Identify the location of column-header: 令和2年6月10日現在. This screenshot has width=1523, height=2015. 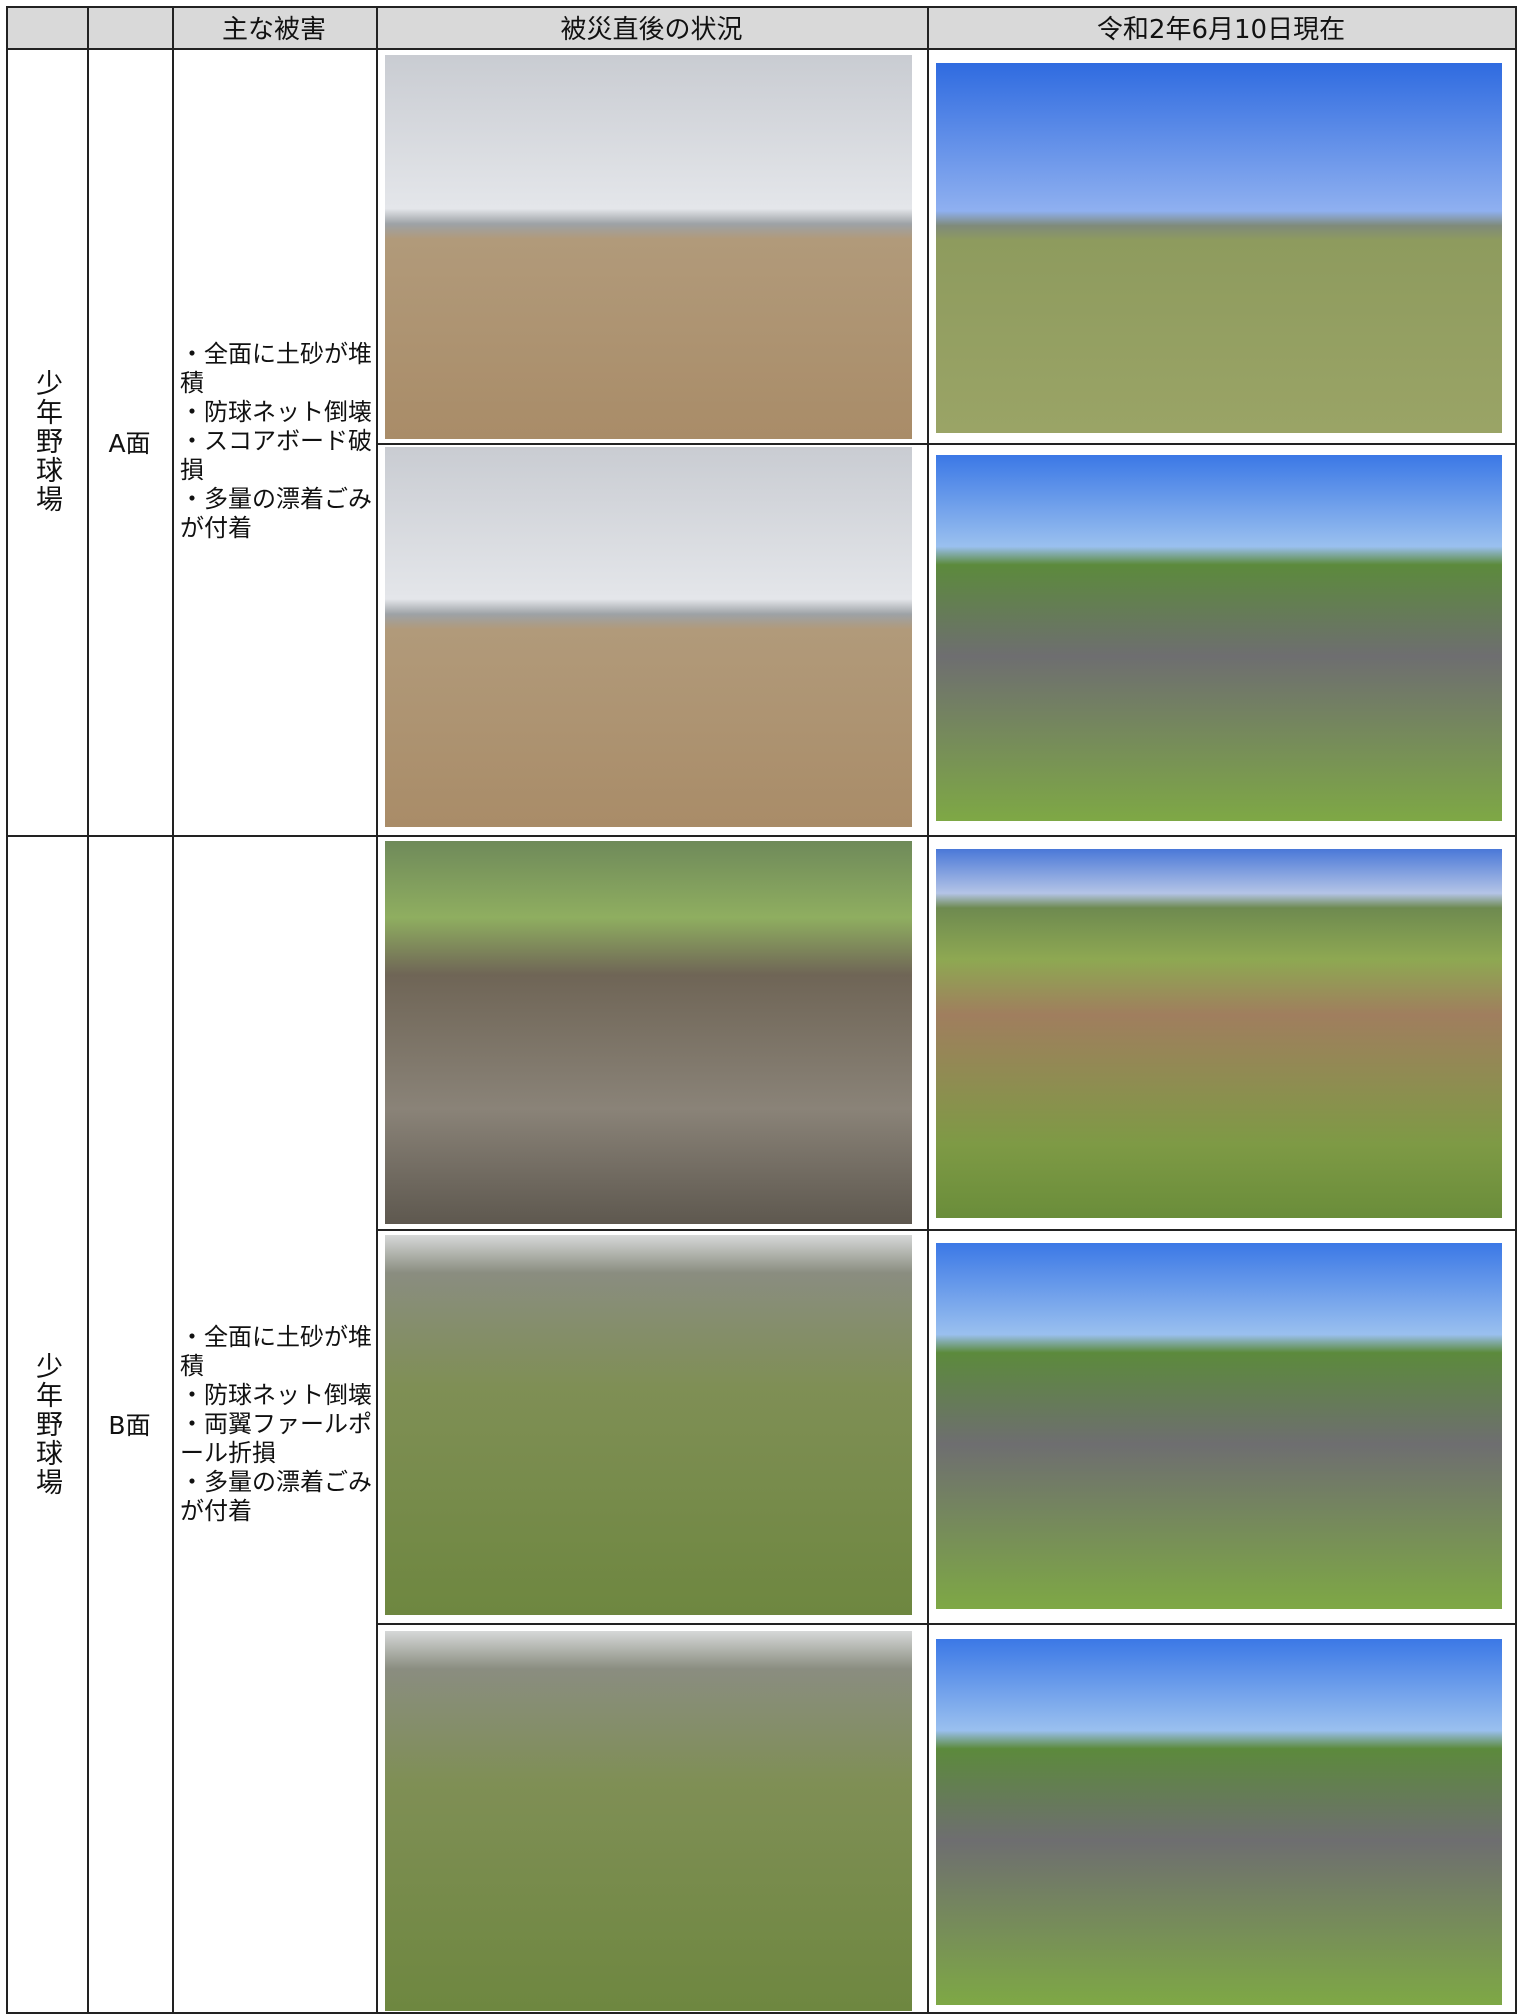
(1221, 29).